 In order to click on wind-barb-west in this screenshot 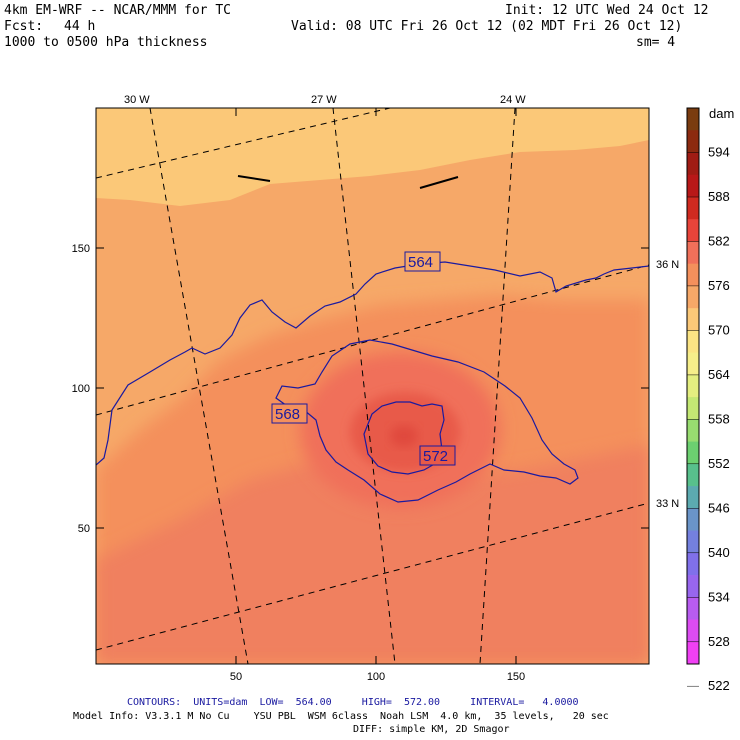, I will do `click(254, 178)`.